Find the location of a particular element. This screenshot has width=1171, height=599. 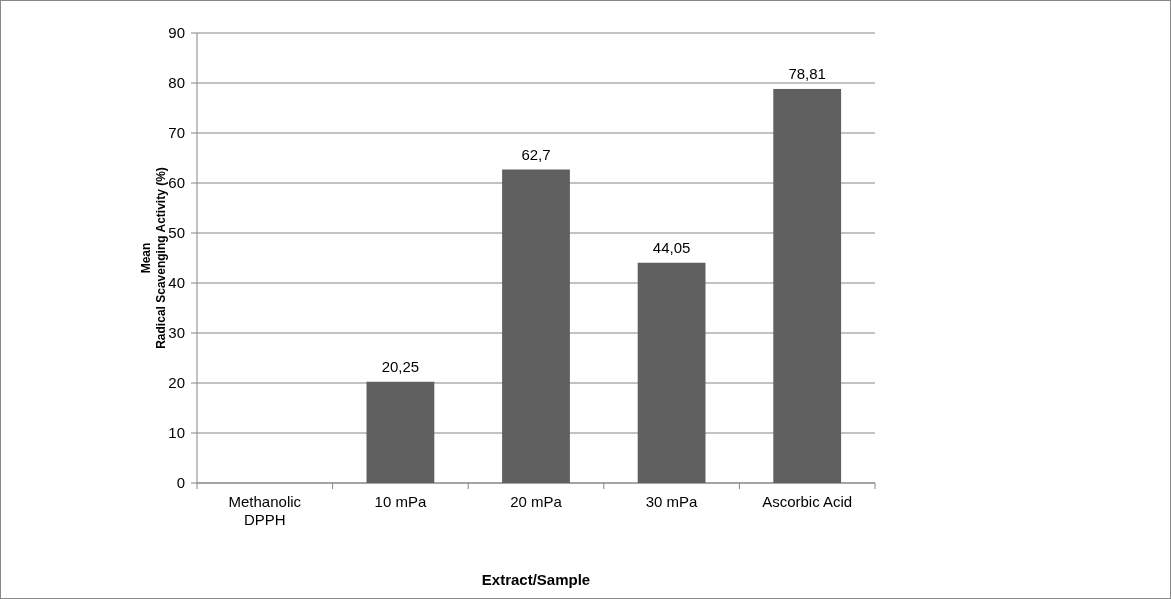

y-tick-label: 40 is located at coordinates (176, 283).